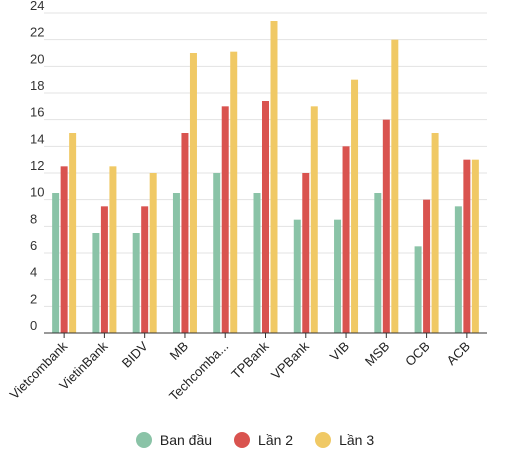 Image resolution: width=510 pixels, height=459 pixels. I want to click on legend: Ban đầu Lần 2 Lần 3, so click(255, 440).